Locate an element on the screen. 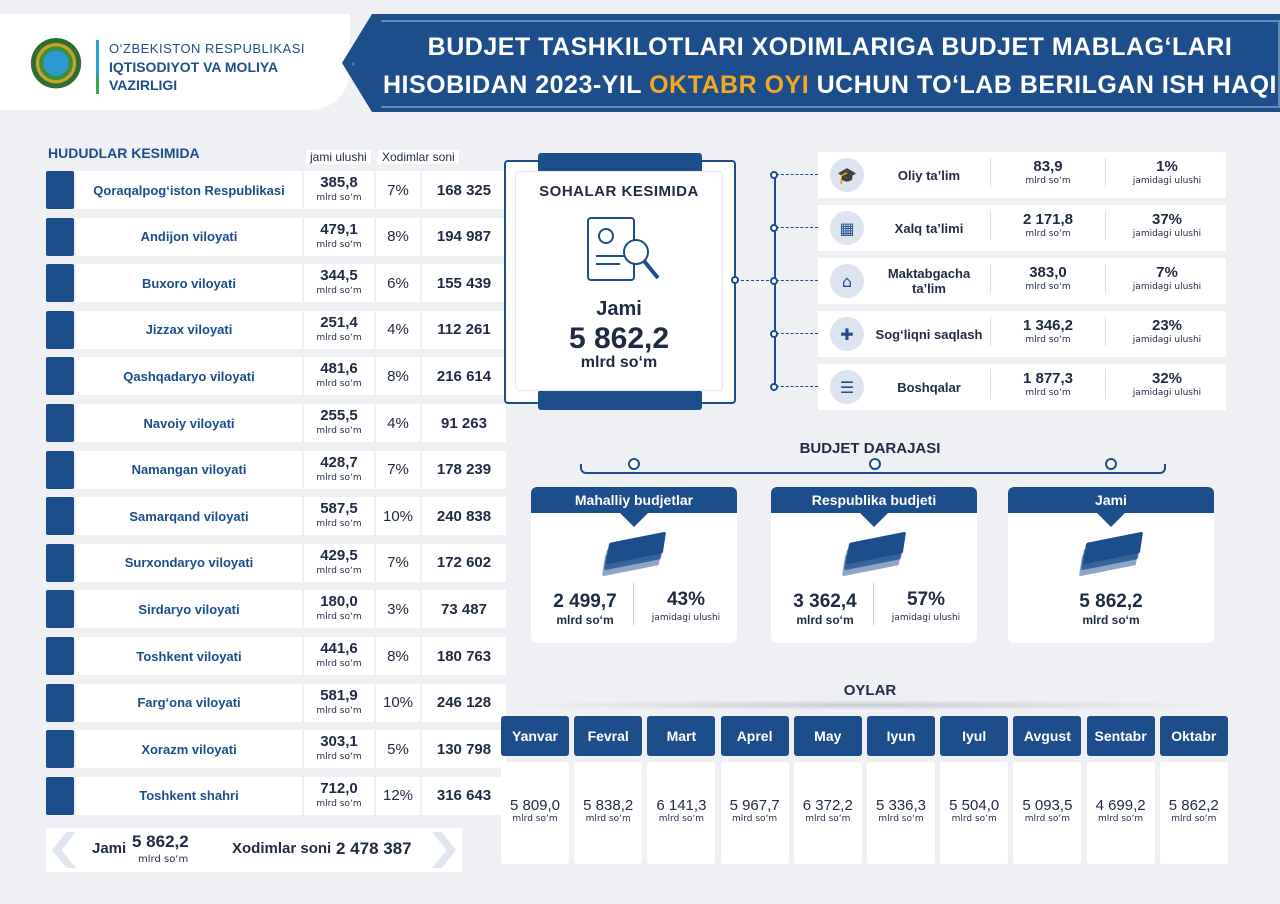 The height and width of the screenshot is (904, 1280). budget-card-share: 57% is located at coordinates (926, 599).